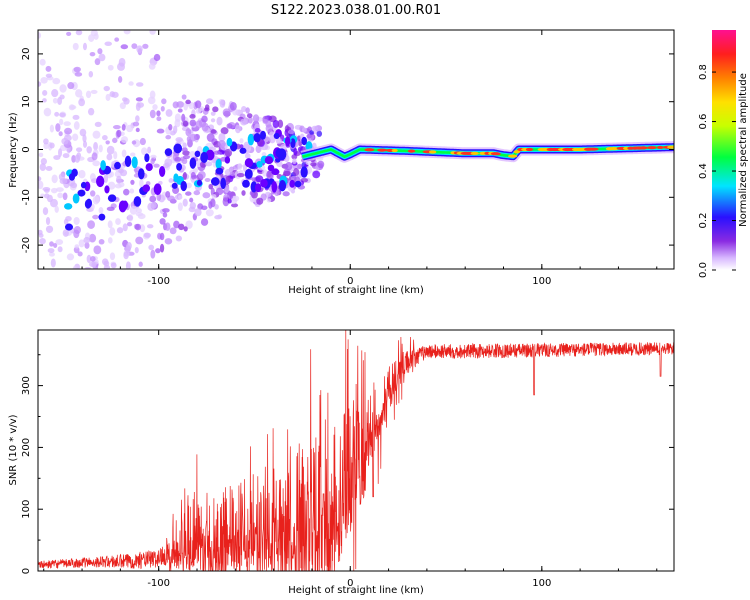  What do you see at coordinates (356, 590) in the screenshot?
I see `snr-x-label: Height of straight line (km)` at bounding box center [356, 590].